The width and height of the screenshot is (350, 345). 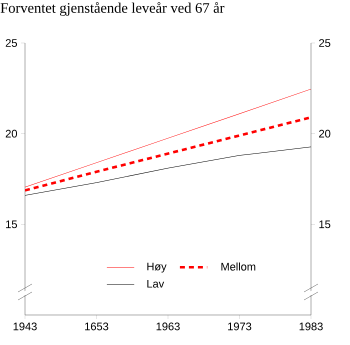 What do you see at coordinates (324, 43) in the screenshot?
I see `y2-tick-label: 25` at bounding box center [324, 43].